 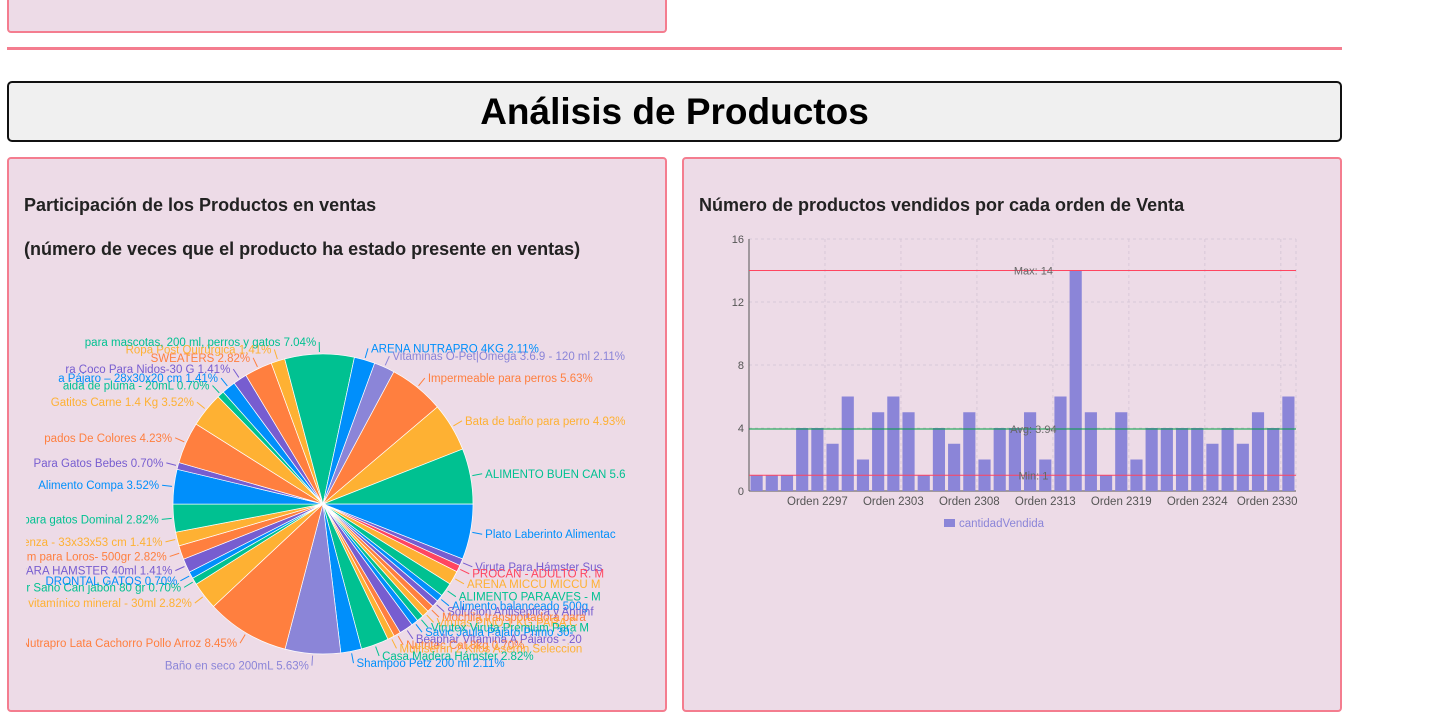 What do you see at coordinates (530, 598) in the screenshot?
I see `pie-slice-label: ALIMENTO PARAAVES - M` at bounding box center [530, 598].